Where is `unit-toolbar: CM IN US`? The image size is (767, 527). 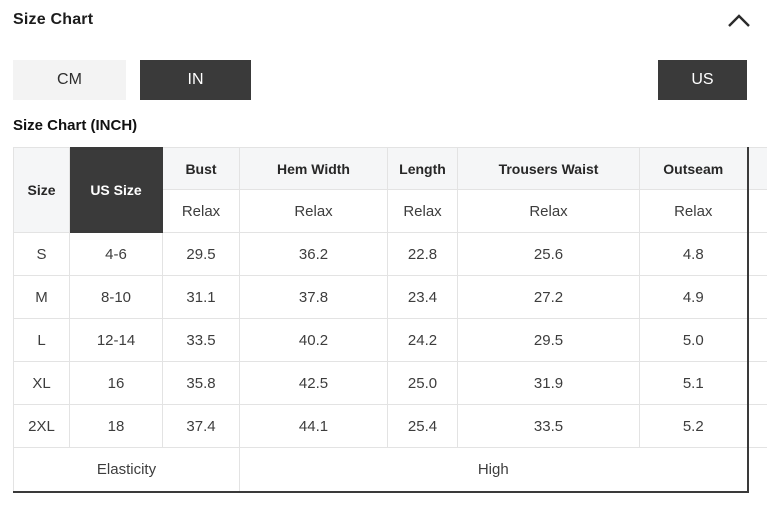
unit-toolbar: CM IN US is located at coordinates (380, 80).